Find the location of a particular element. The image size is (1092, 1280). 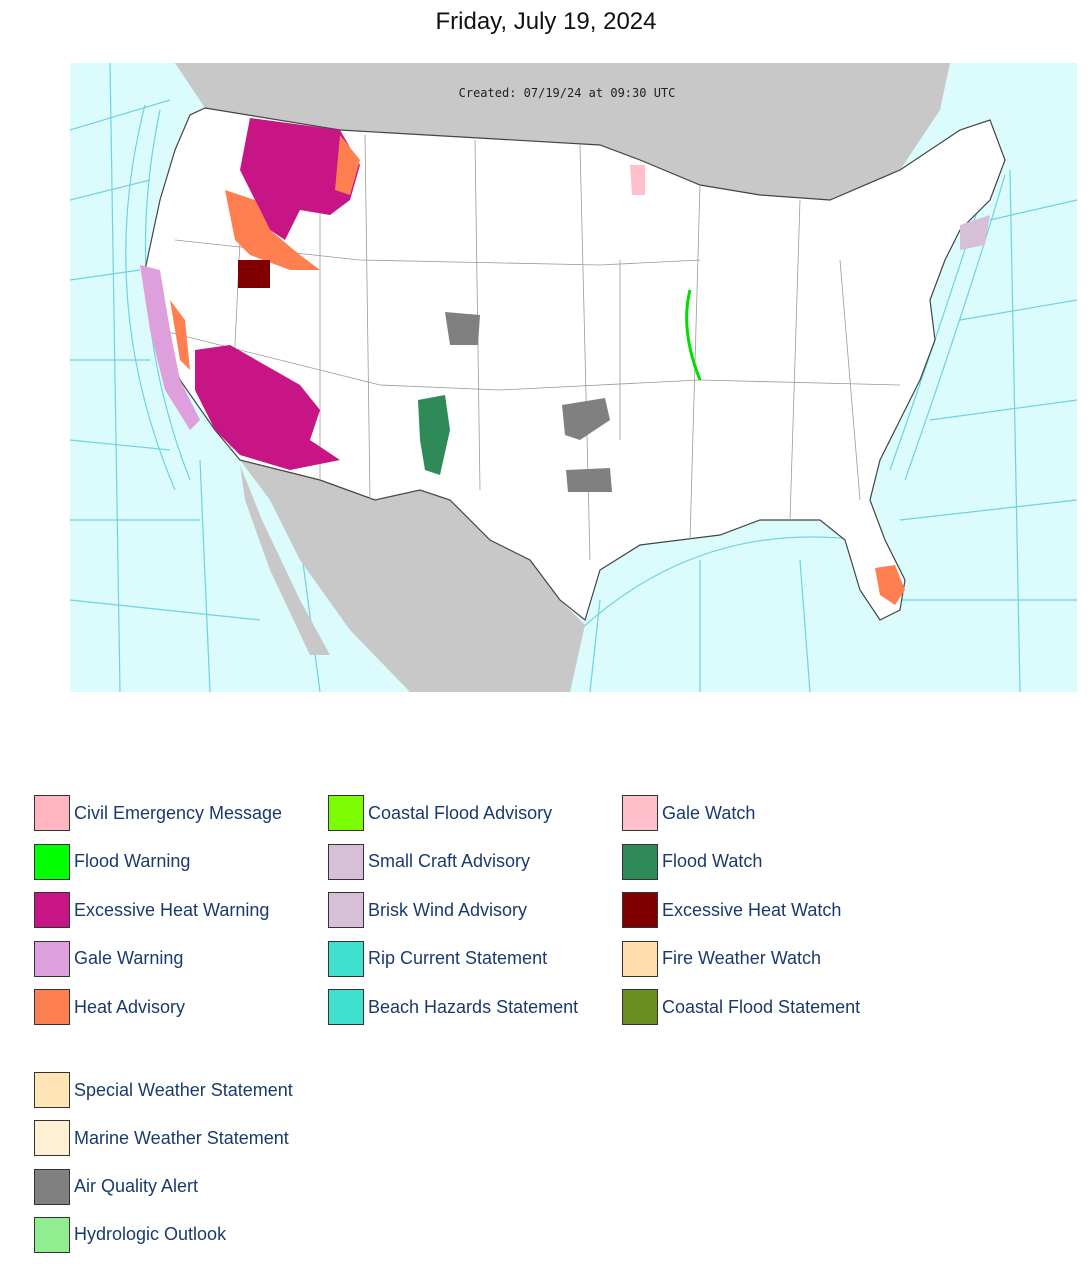

legend-item: Brisk Wind Advisory is located at coordinates (427, 910).